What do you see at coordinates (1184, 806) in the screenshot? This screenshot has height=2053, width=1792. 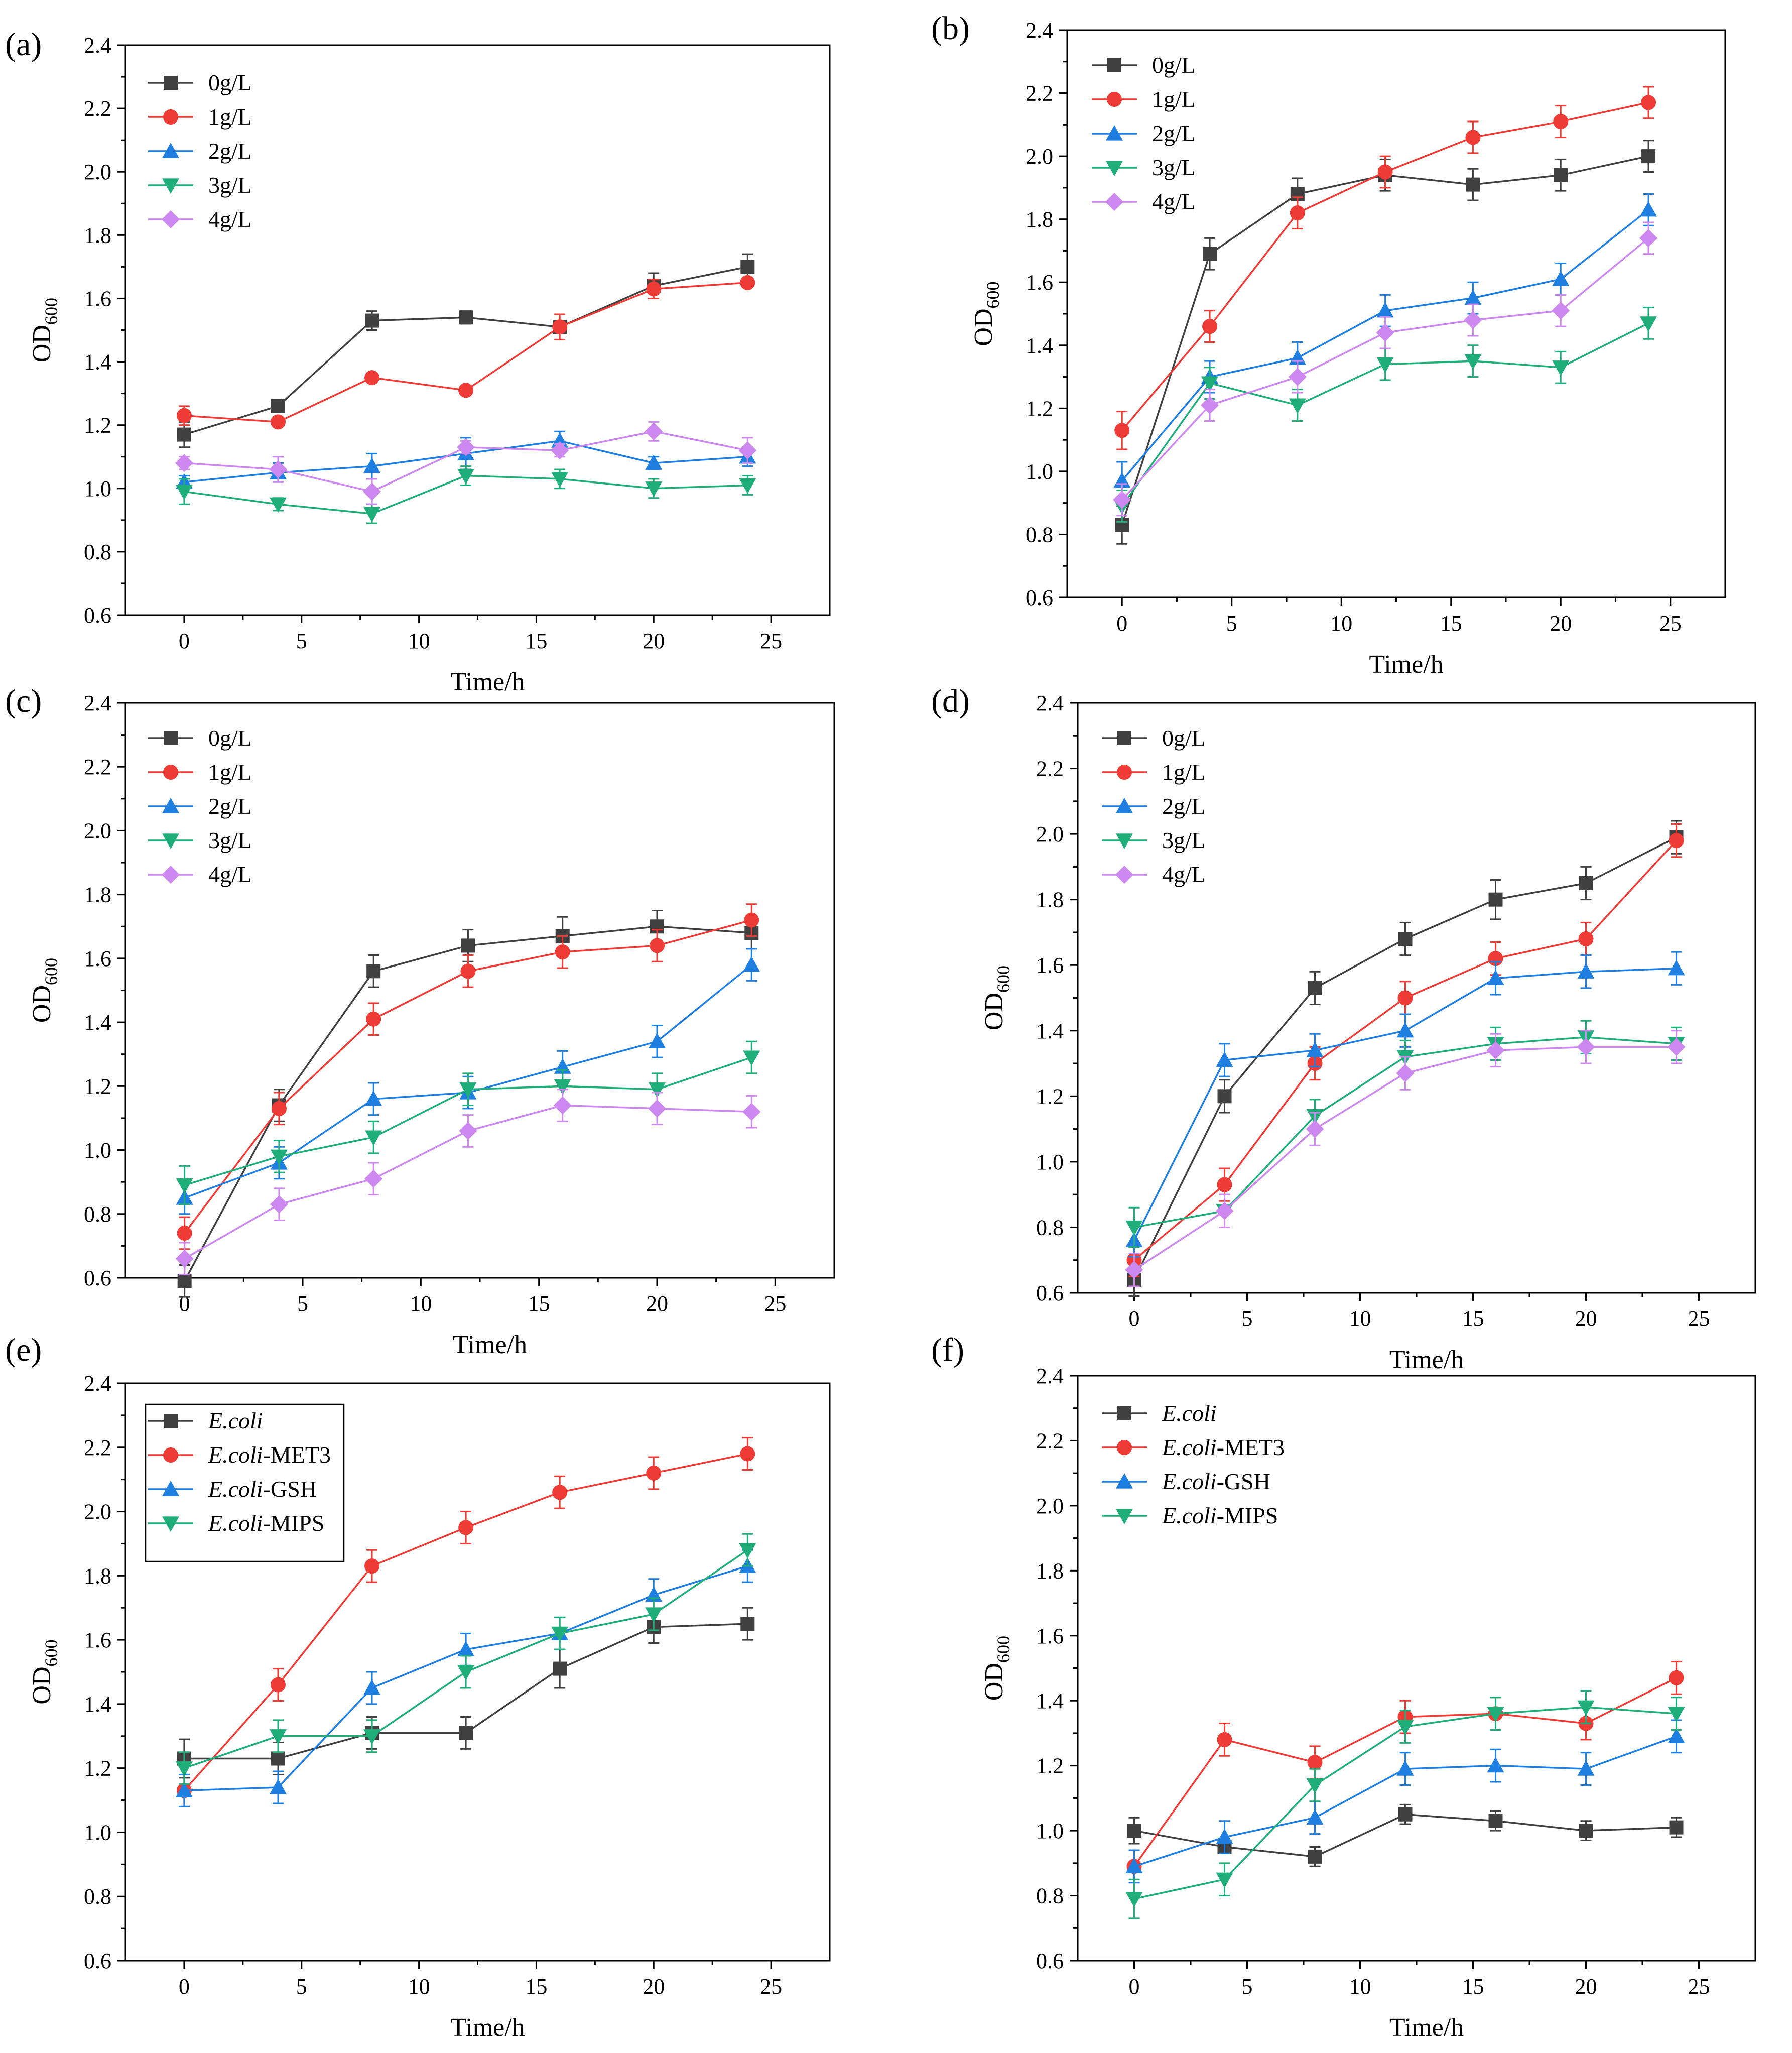 I see `legend-label: 2g/L` at bounding box center [1184, 806].